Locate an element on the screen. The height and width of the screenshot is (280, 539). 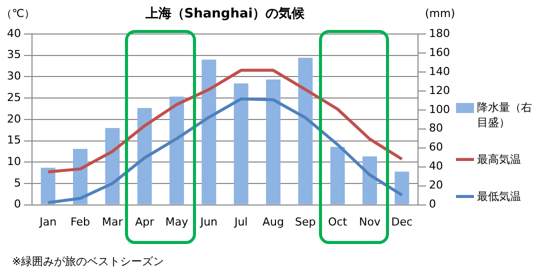
x-tick-label: Jul is located at coordinates (240, 221).